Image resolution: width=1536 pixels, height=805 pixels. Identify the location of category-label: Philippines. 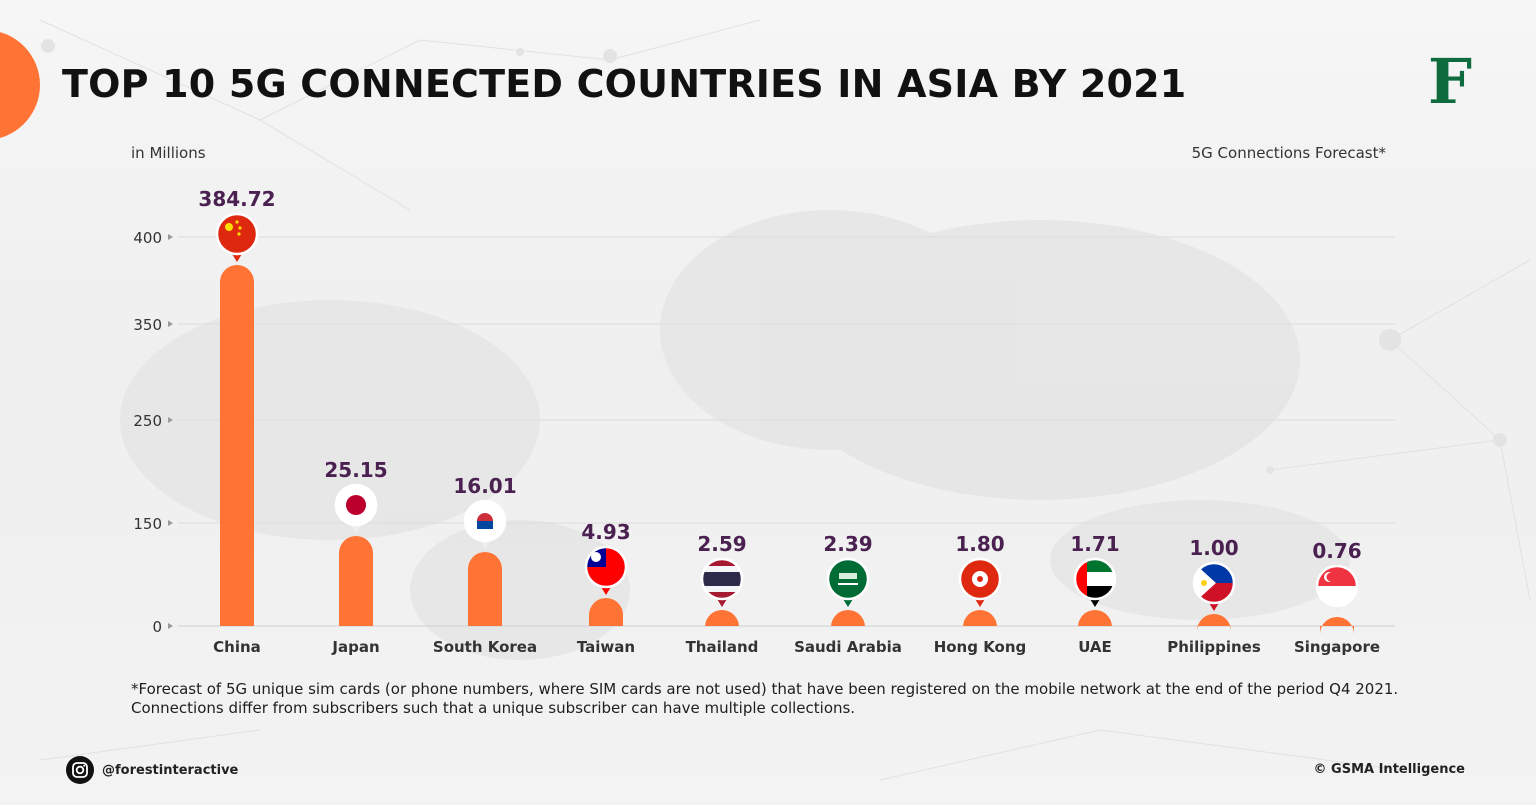
(1214, 647).